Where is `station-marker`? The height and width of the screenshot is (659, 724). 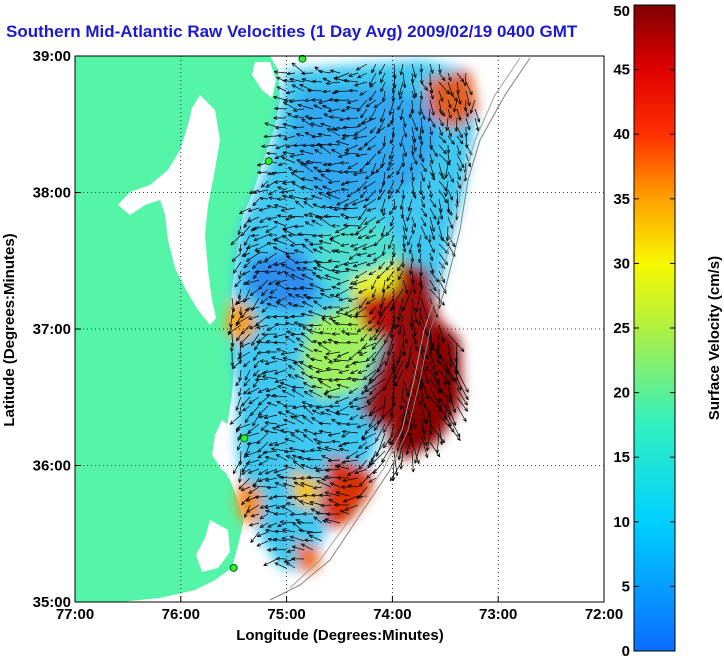
station-marker is located at coordinates (233, 567).